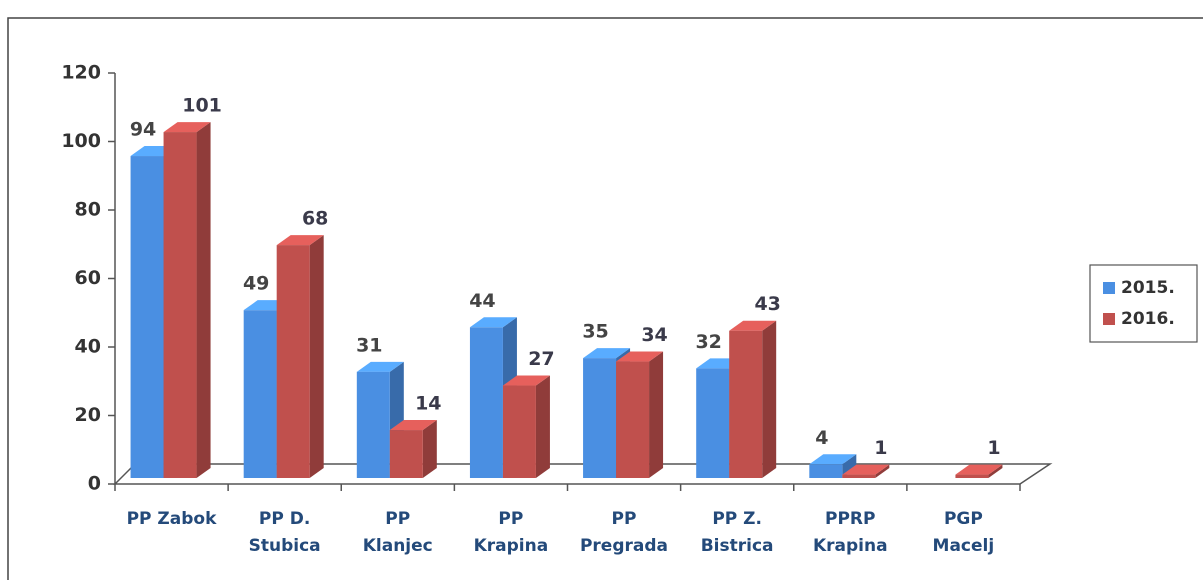 Image resolution: width=1203 pixels, height=580 pixels. Describe the element at coordinates (1143, 303) in the screenshot. I see `legend-box` at that location.